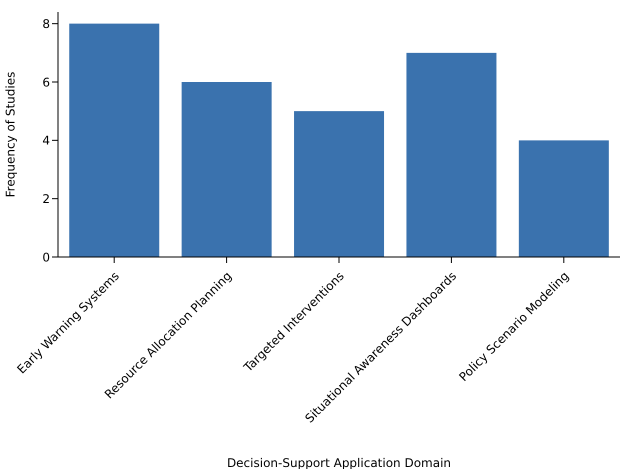 This screenshot has width=624, height=469. Describe the element at coordinates (46, 199) in the screenshot. I see `y-tick-label: 2` at that location.